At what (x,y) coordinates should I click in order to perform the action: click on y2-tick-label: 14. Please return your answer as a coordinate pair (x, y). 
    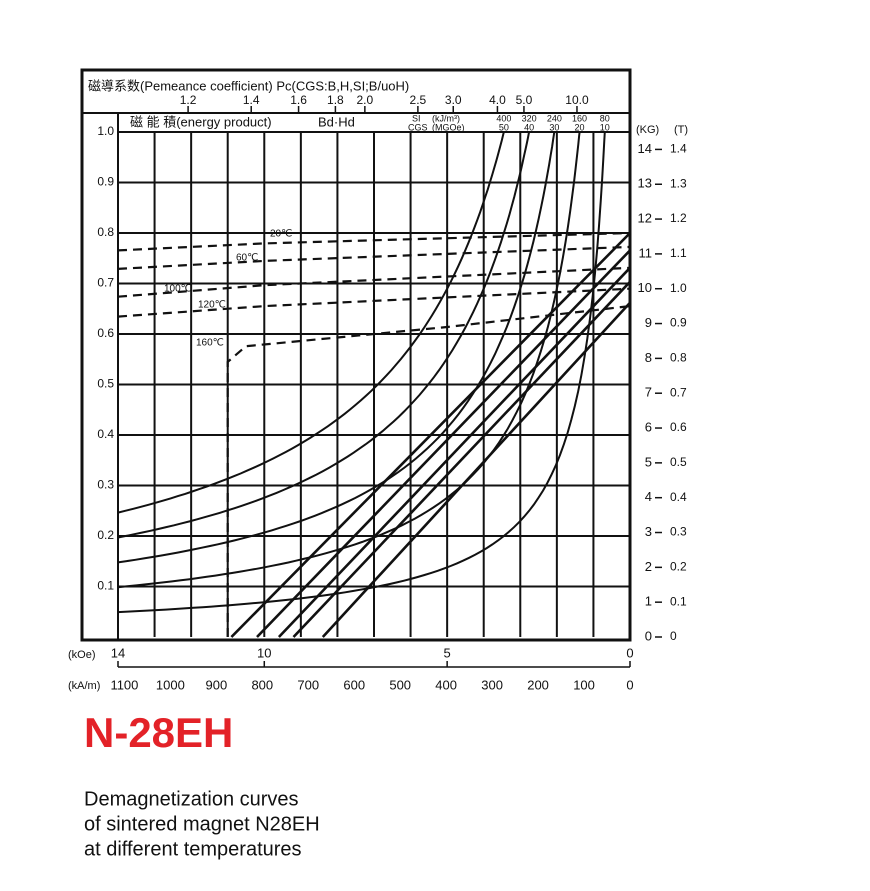
    Looking at the image, I should click on (645, 148).